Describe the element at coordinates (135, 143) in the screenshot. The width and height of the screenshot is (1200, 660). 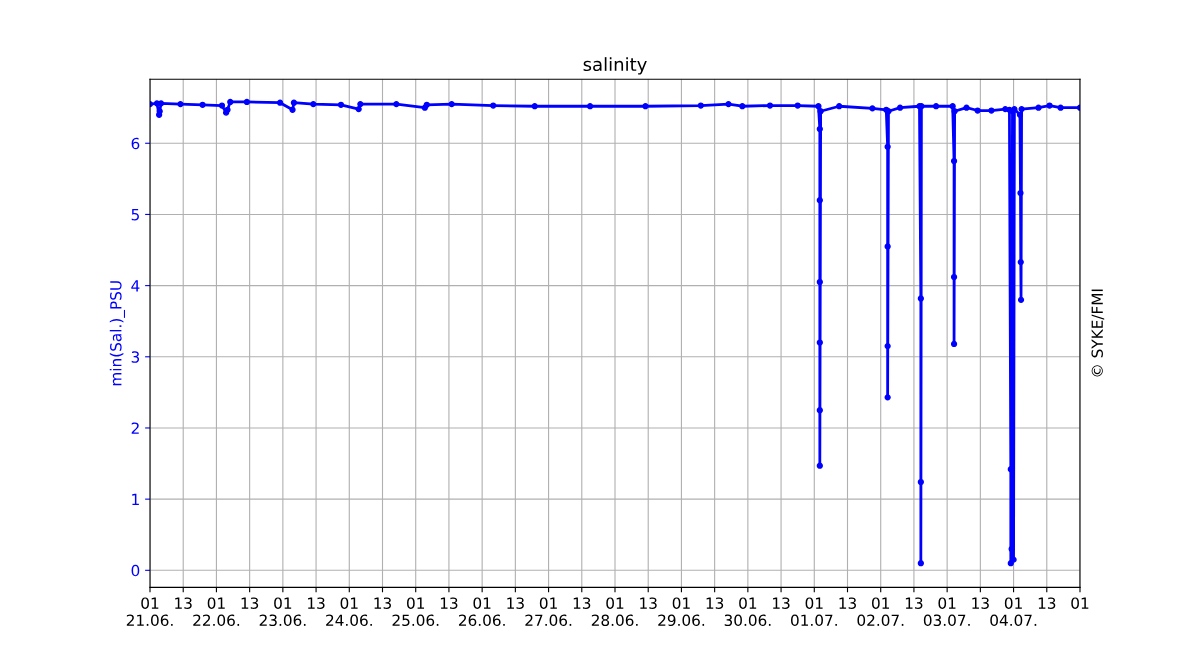
I see `y-tick-label: 6` at that location.